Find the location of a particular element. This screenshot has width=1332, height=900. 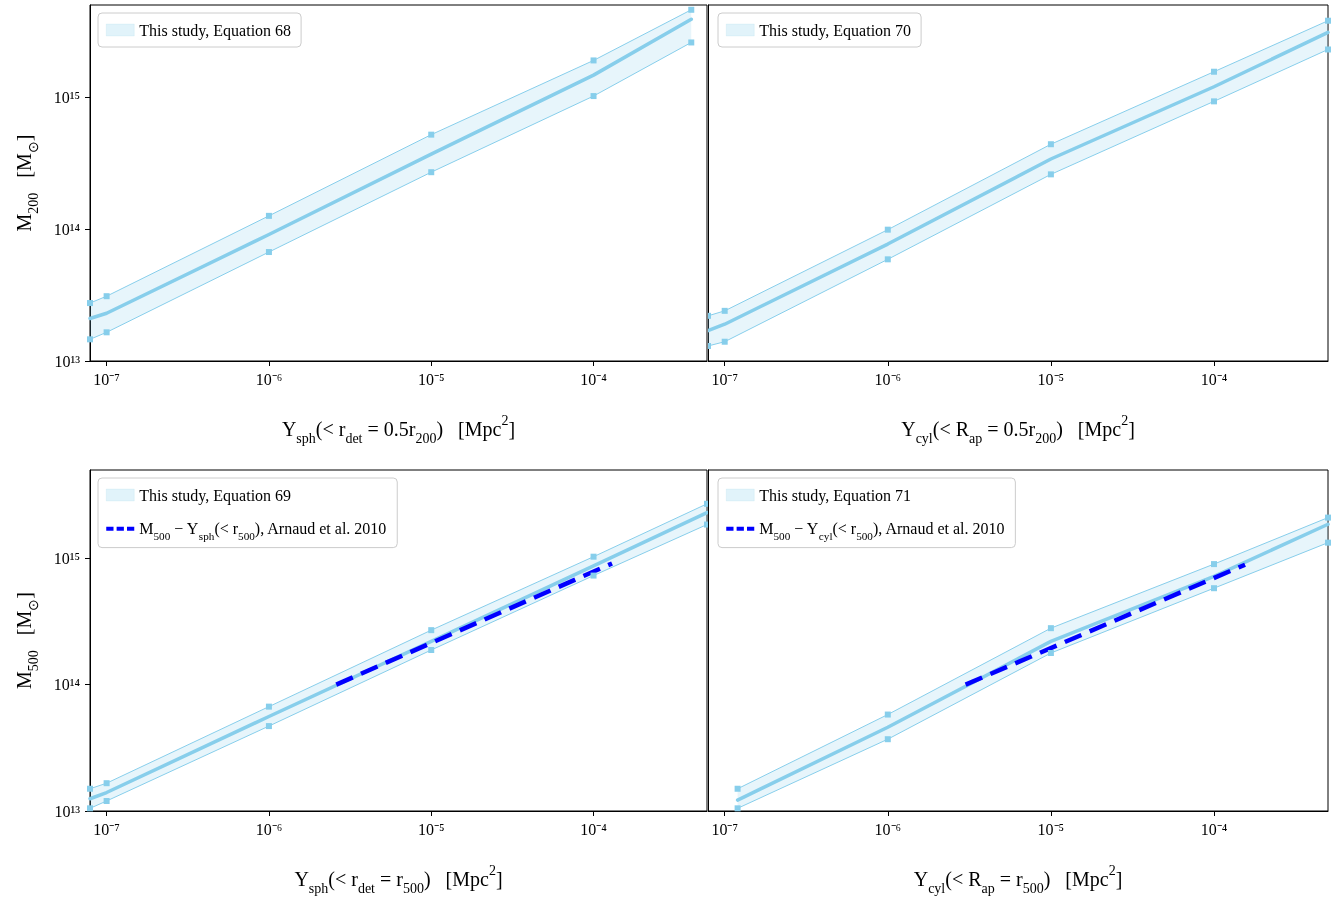

y-axis-title: M200 [M⊙] is located at coordinates (27, 183).